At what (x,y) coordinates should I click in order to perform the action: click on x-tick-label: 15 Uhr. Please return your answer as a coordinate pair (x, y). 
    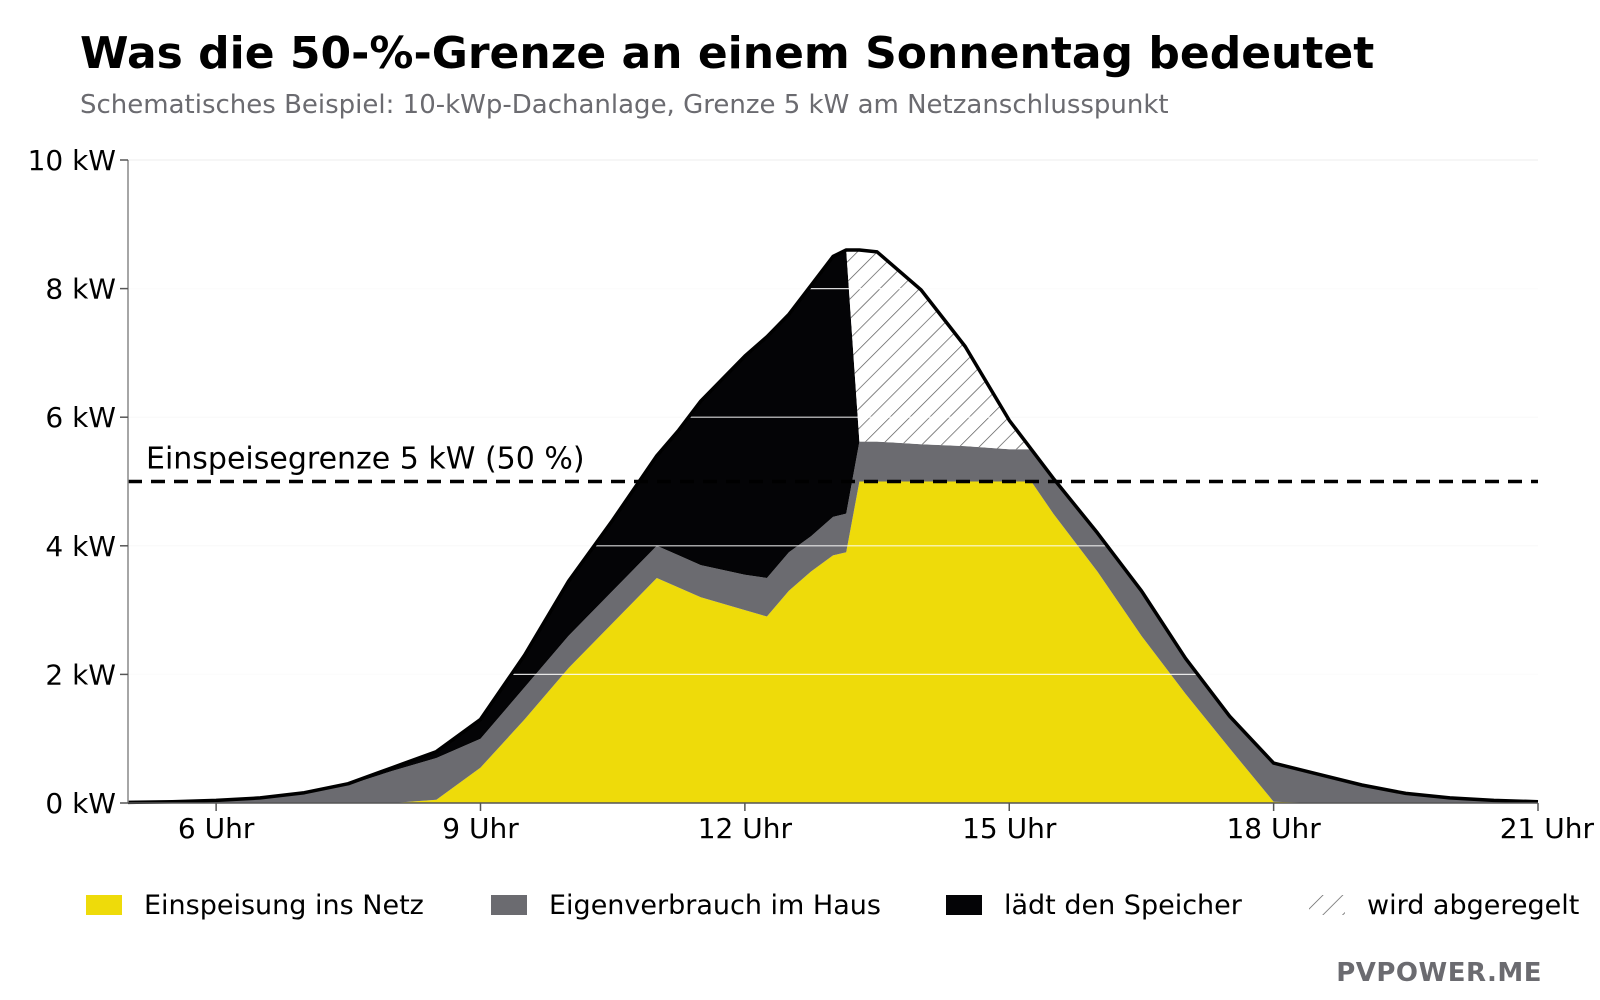
    Looking at the image, I should click on (1009, 828).